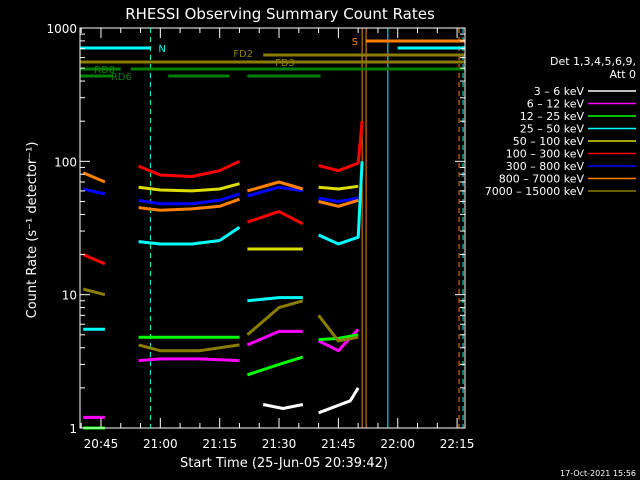 This screenshot has width=640, height=480. I want to click on x-tick-label: 22:00, so click(397, 444).